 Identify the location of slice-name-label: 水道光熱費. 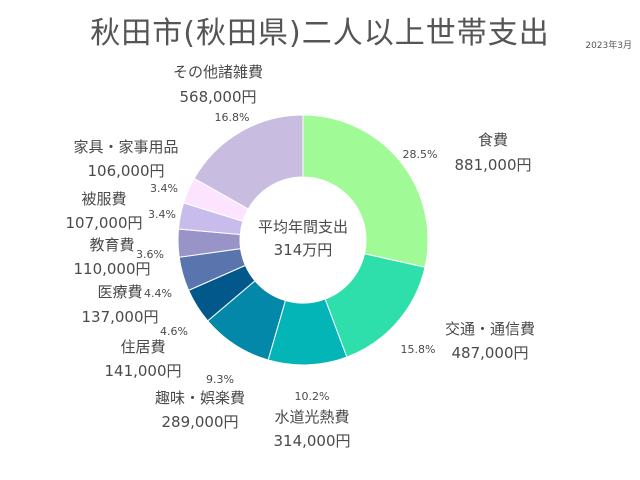
(311, 417).